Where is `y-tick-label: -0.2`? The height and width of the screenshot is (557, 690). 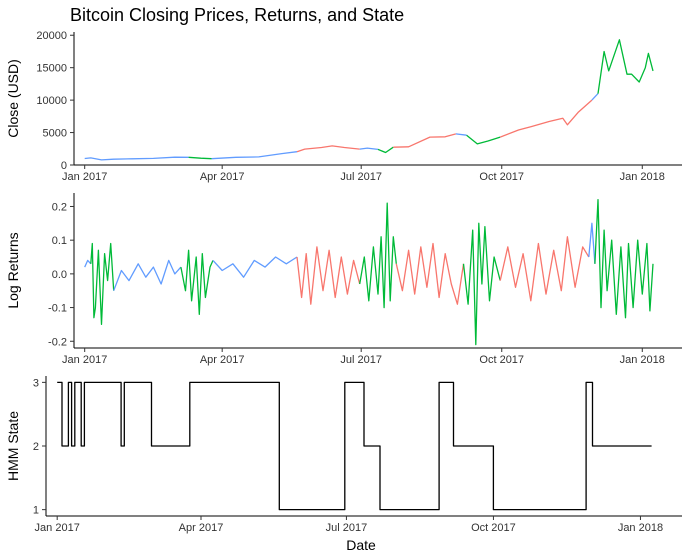 y-tick-label: -0.2 is located at coordinates (57, 342).